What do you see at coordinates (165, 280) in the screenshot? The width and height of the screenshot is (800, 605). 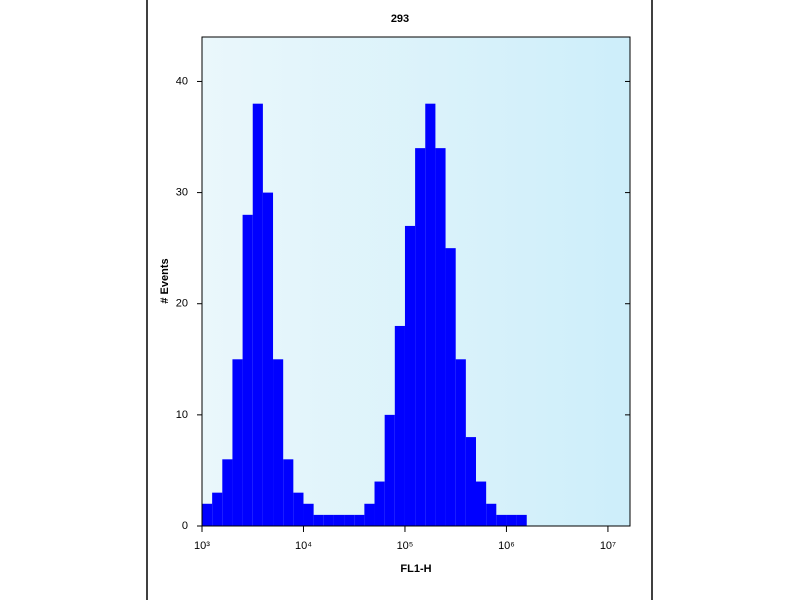 I see `y-axis-label: # Events` at bounding box center [165, 280].